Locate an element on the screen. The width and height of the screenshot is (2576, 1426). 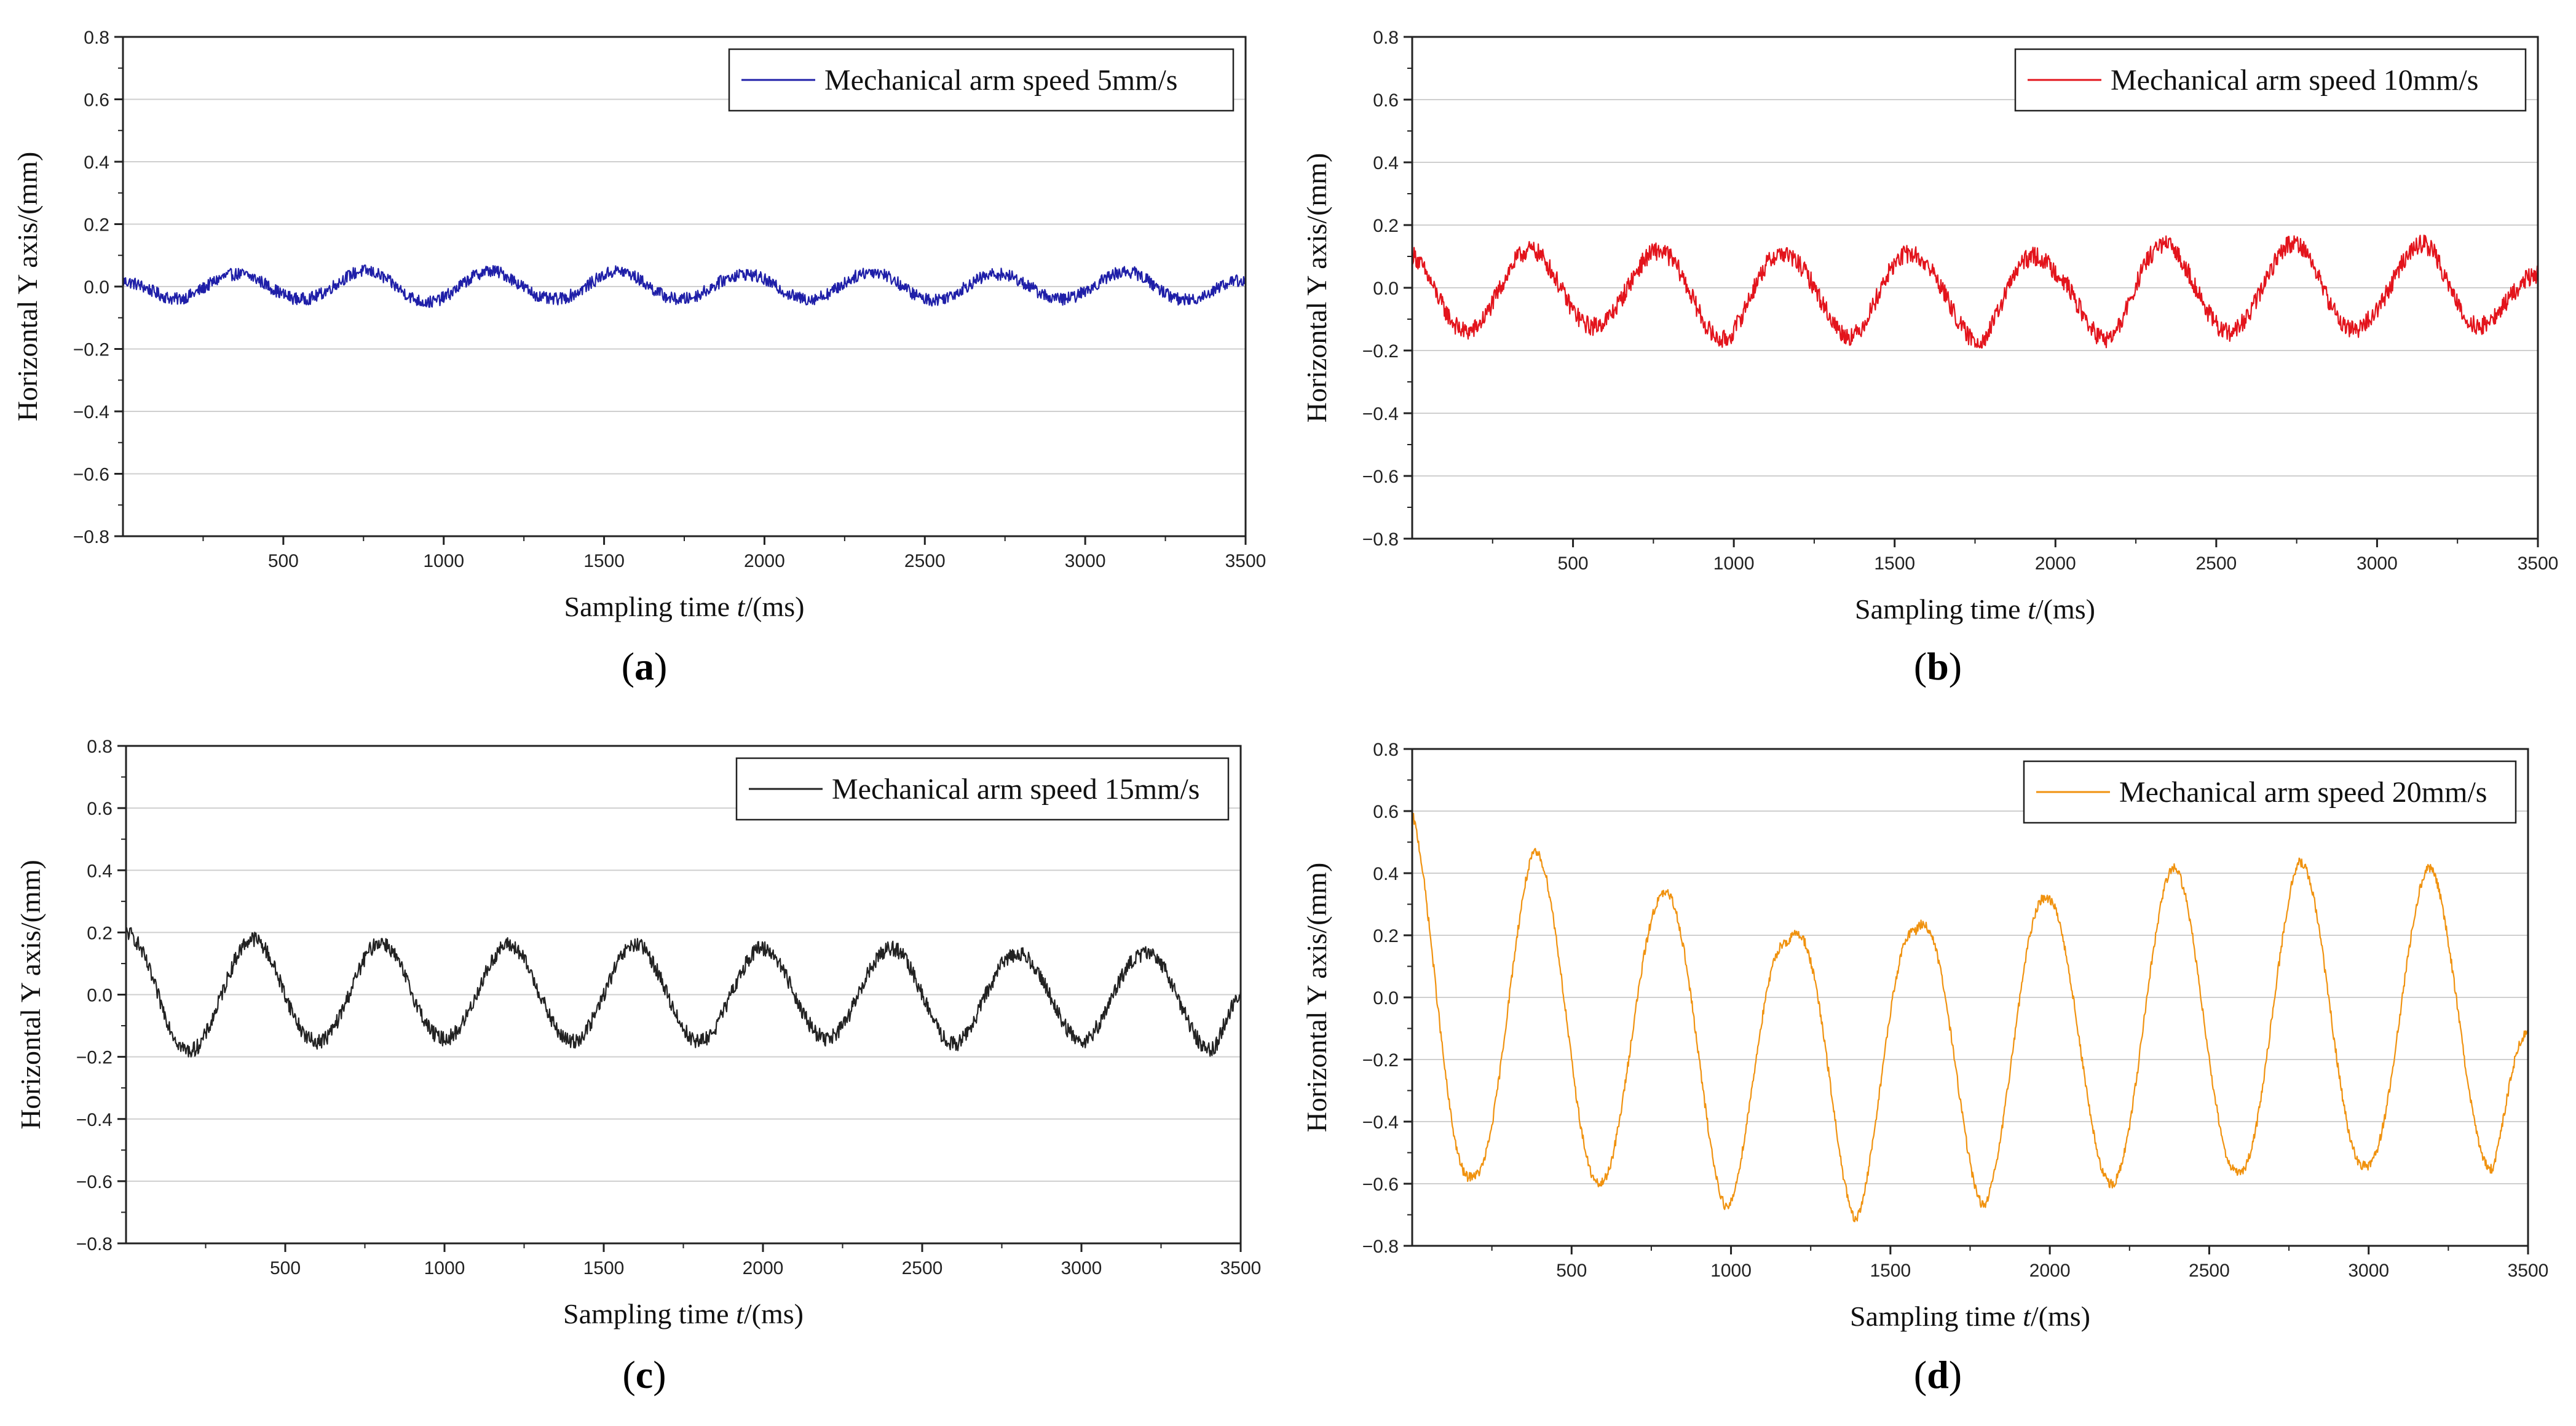
legend-entry: Mechanical arm speed 20mm/s is located at coordinates (2303, 793).